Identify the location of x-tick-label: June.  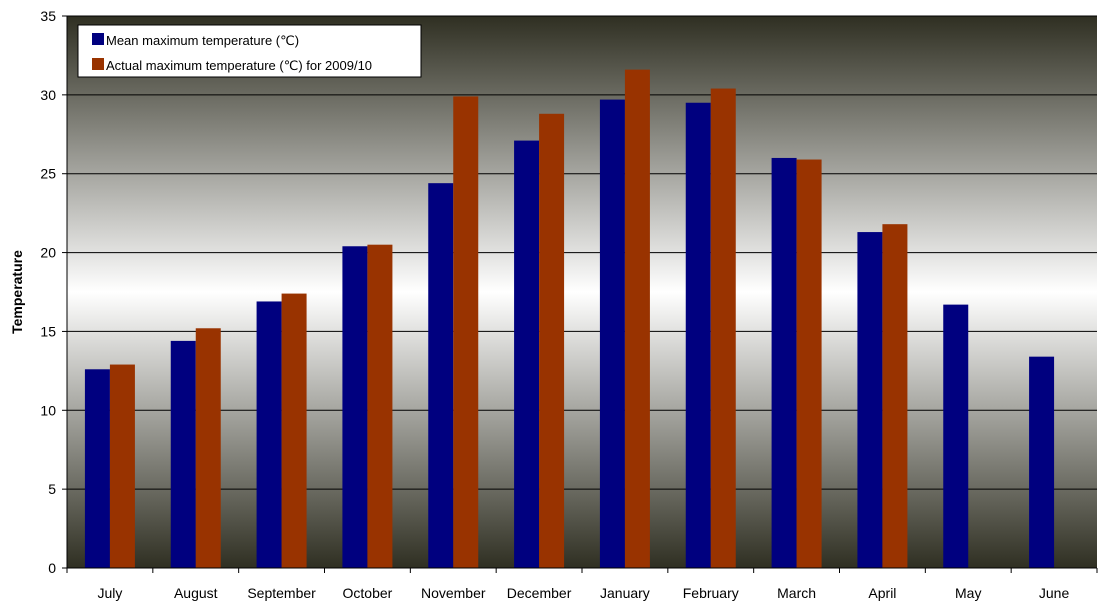
(1054, 593).